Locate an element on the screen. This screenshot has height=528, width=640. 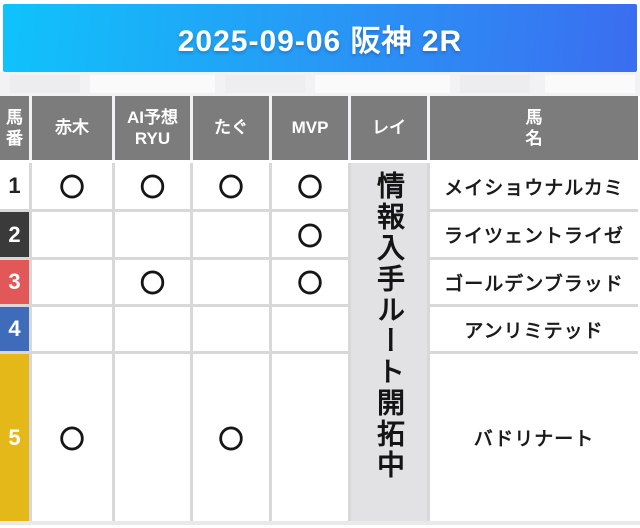
predictor-header-mvp: MVP is located at coordinates (310, 128).